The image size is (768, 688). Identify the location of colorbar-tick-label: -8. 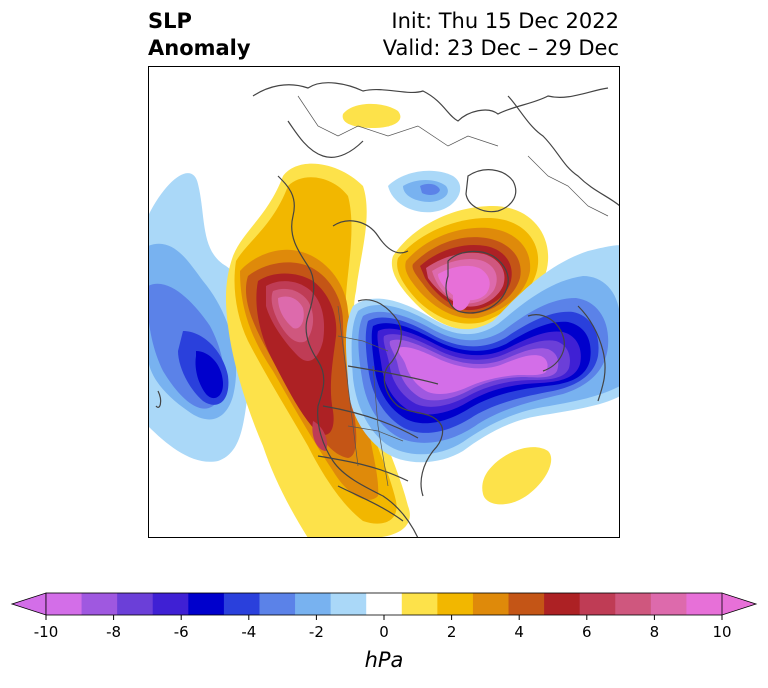
(113, 632).